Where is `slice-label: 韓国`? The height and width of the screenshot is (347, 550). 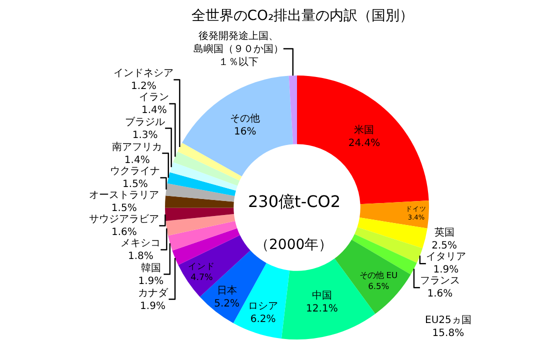 slice-label: 韓国 is located at coordinates (150, 268).